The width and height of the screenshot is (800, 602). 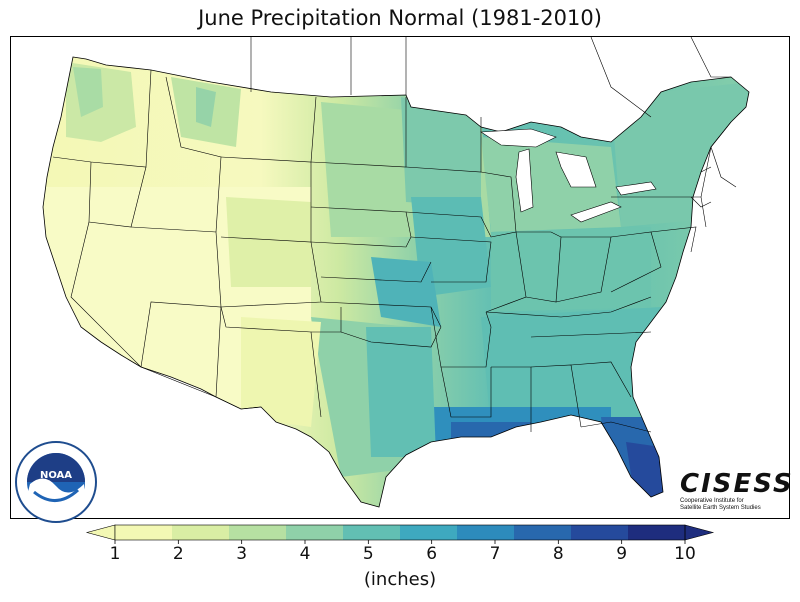 I want to click on colorbar-tick-label: 5, so click(x=368, y=554).